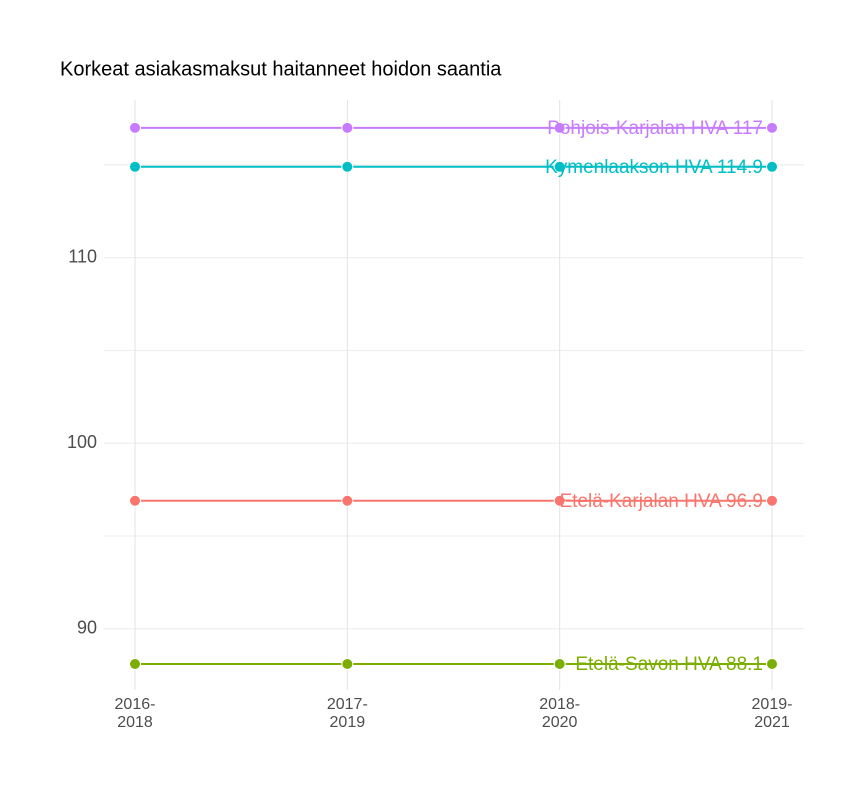 This screenshot has height=792, width=864. Describe the element at coordinates (87, 628) in the screenshot. I see `y-tick-label: 90` at that location.